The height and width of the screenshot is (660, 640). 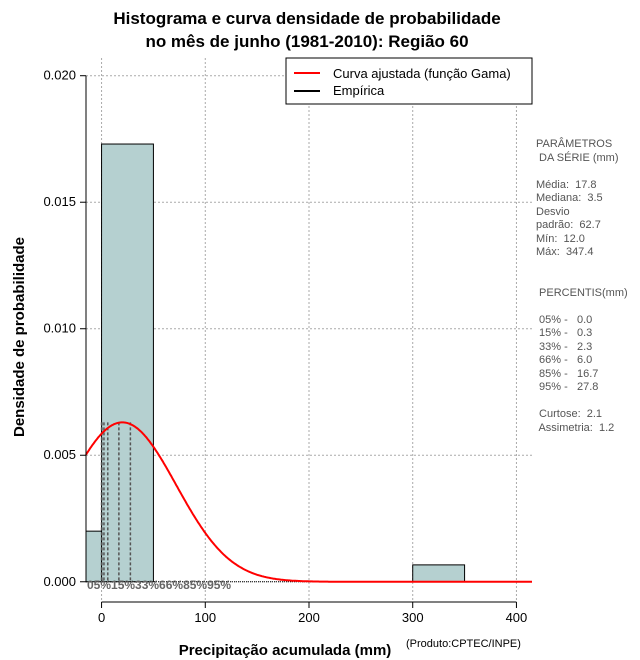 What do you see at coordinates (159, 585) in the screenshot?
I see `percentile-overlay-label: 05%15%33%66%85%95%` at bounding box center [159, 585].